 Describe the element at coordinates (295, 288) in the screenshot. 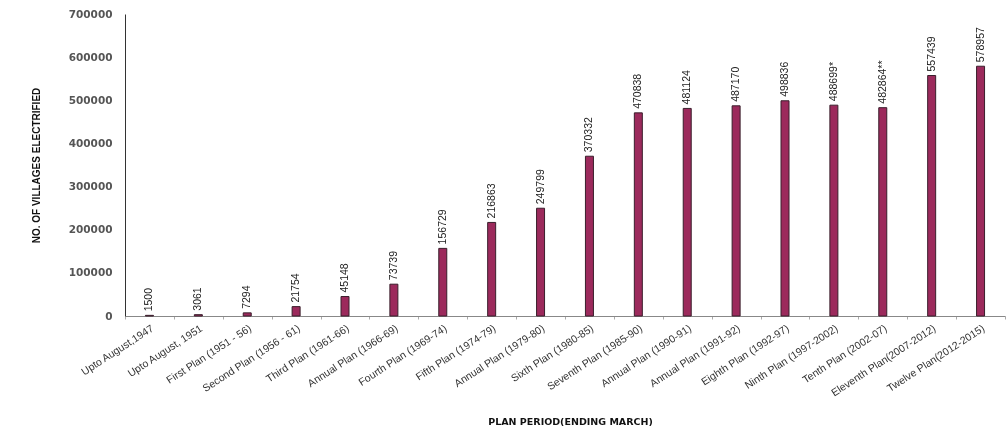

I see `data-label: 21754` at that location.